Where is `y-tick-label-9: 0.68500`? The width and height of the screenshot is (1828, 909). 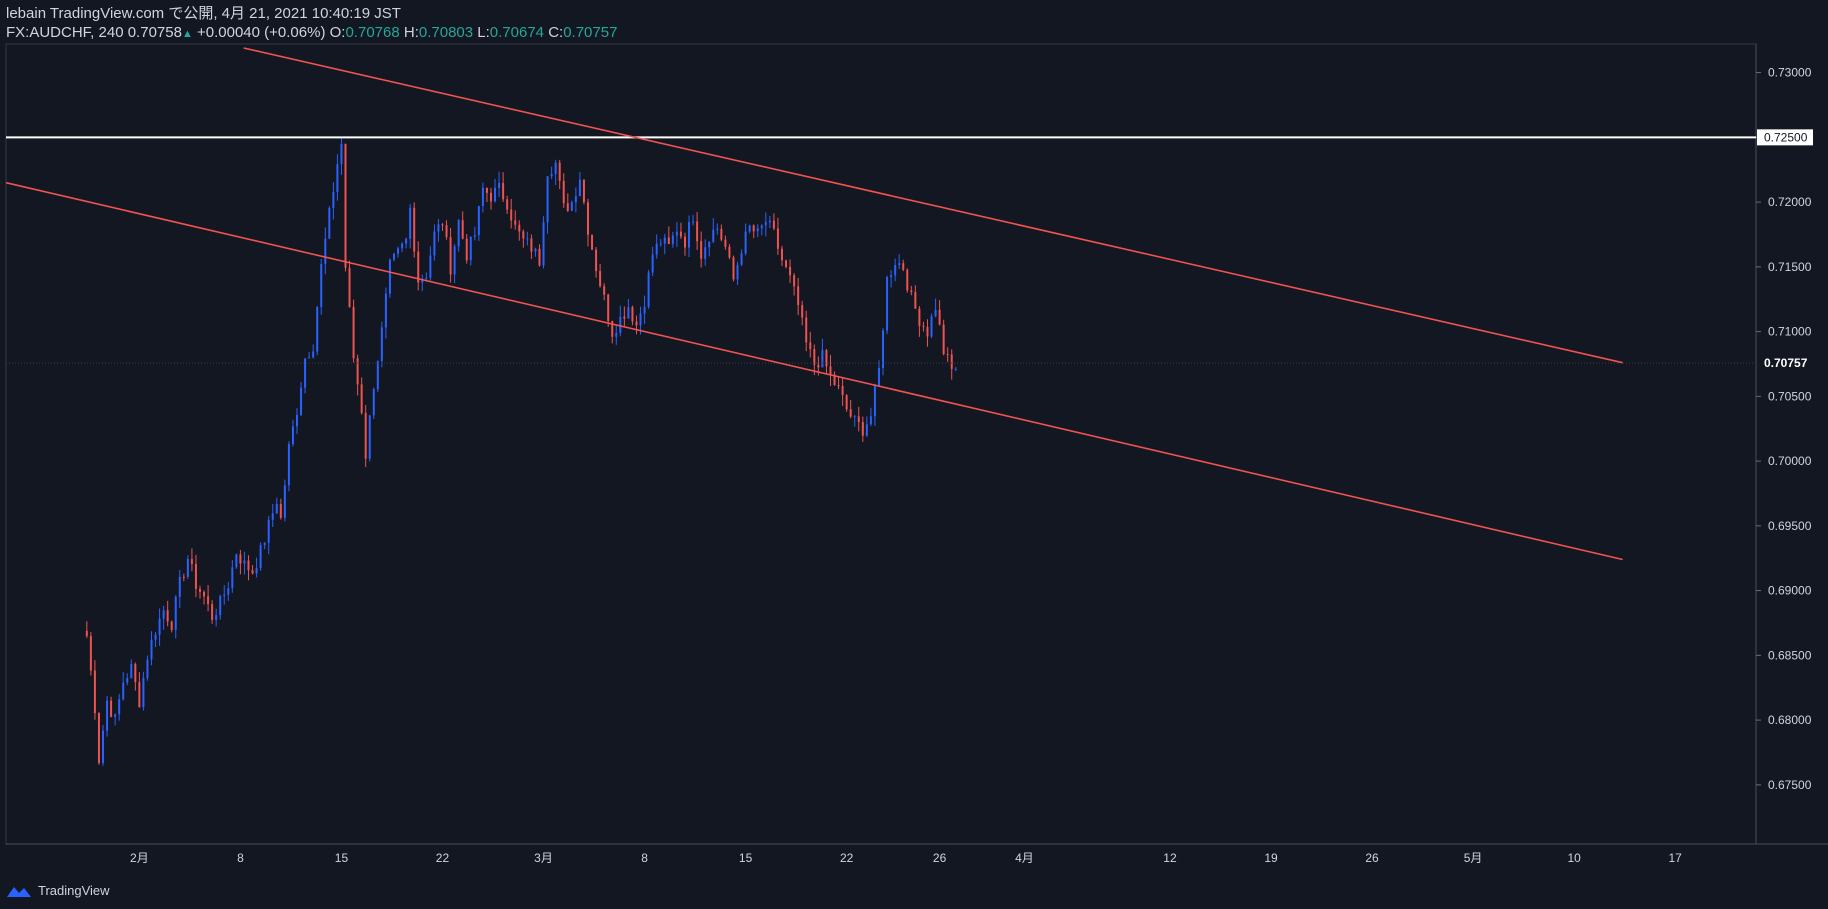 y-tick-label-9: 0.68500 is located at coordinates (1790, 655).